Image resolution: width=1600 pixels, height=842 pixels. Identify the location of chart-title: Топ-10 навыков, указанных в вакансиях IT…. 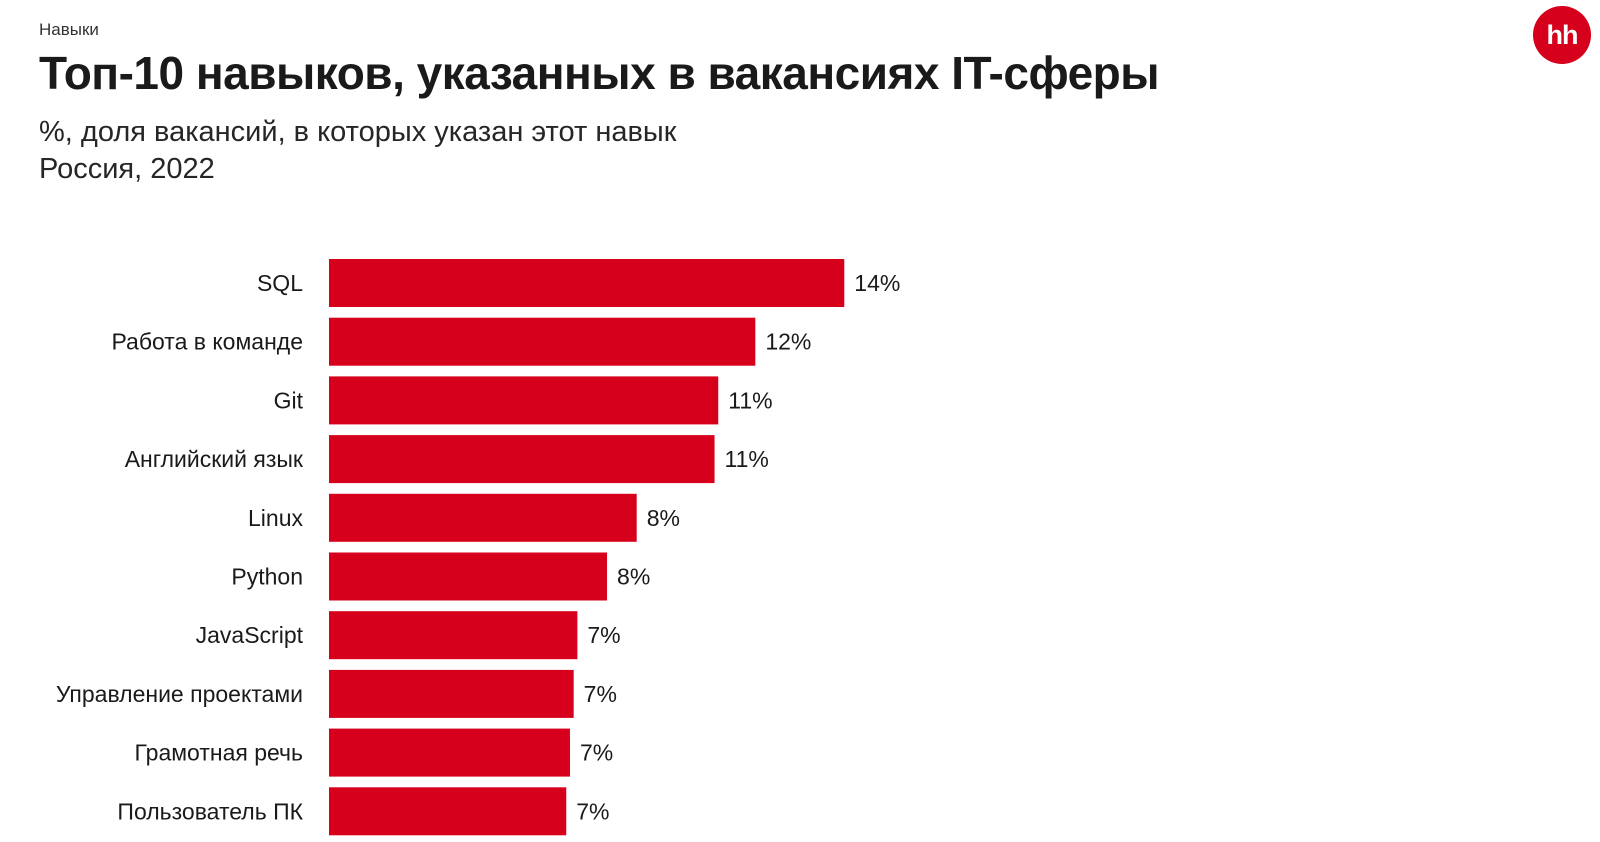
(599, 73).